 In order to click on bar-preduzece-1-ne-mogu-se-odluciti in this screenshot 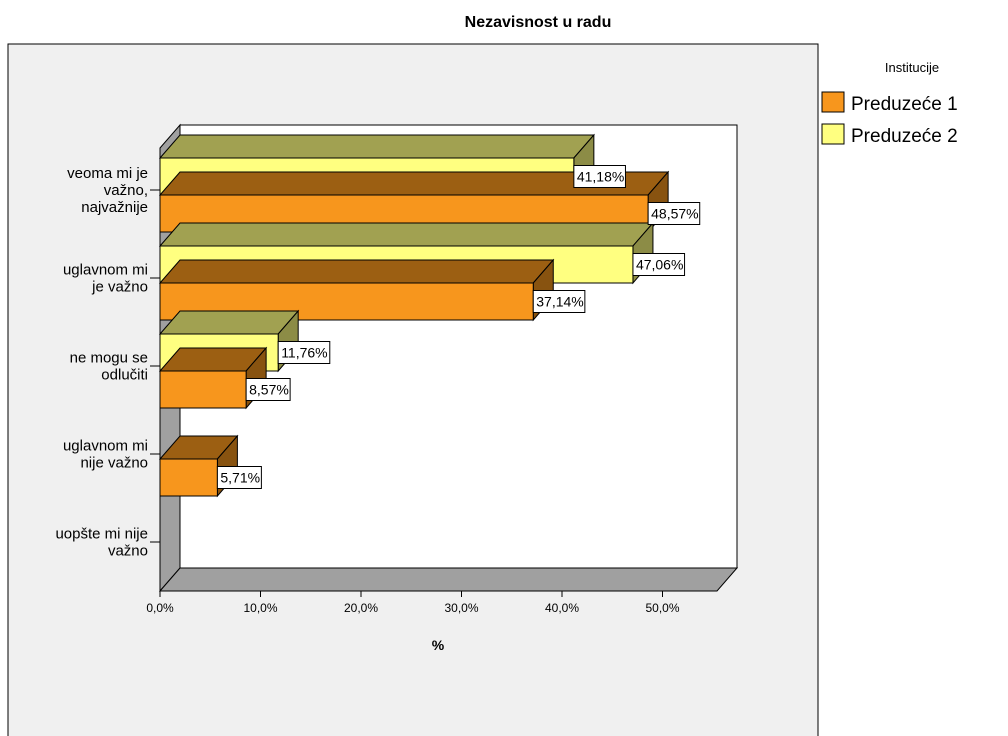, I will do `click(213, 378)`.